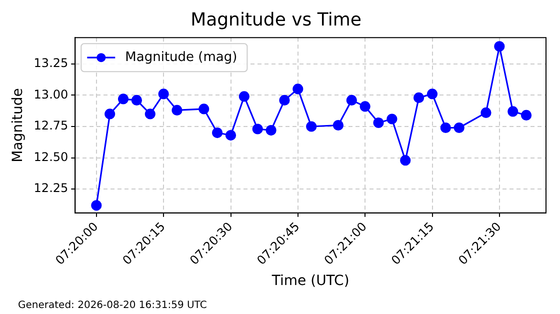 The width and height of the screenshot is (560, 314). I want to click on y-tick-label: 12.25, so click(51, 188).